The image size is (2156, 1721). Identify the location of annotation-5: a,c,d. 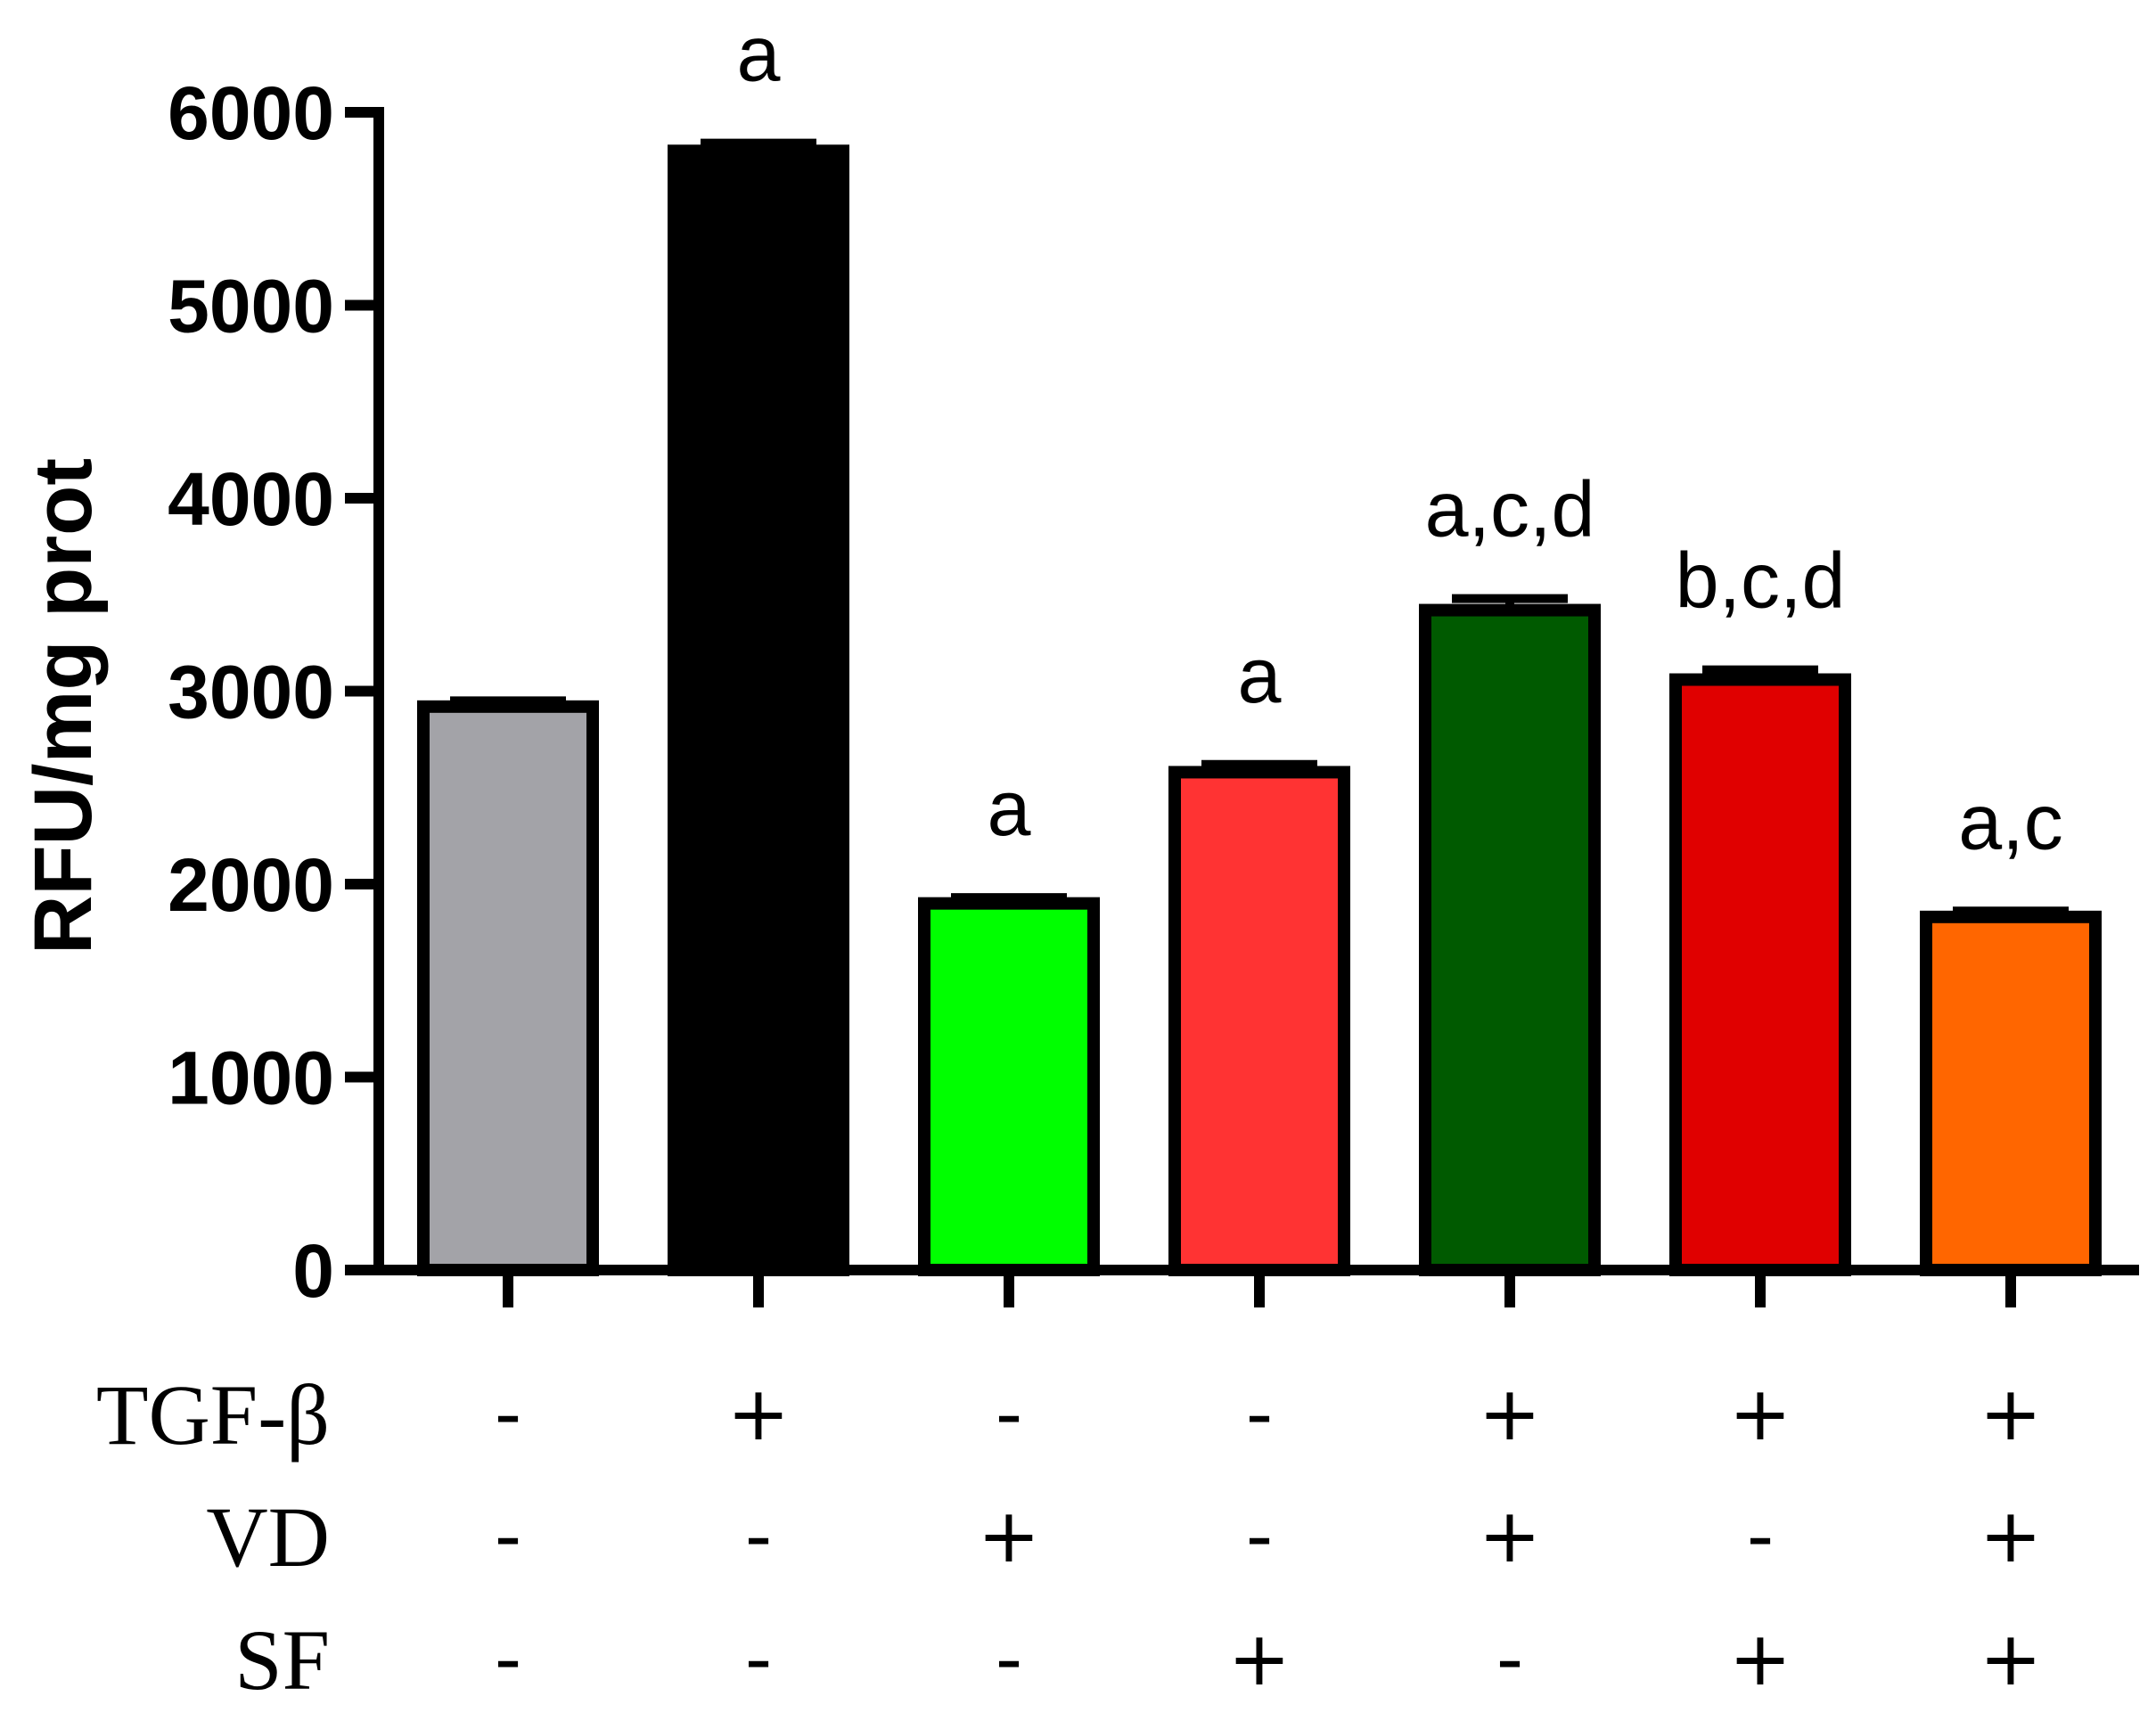
(1510, 509).